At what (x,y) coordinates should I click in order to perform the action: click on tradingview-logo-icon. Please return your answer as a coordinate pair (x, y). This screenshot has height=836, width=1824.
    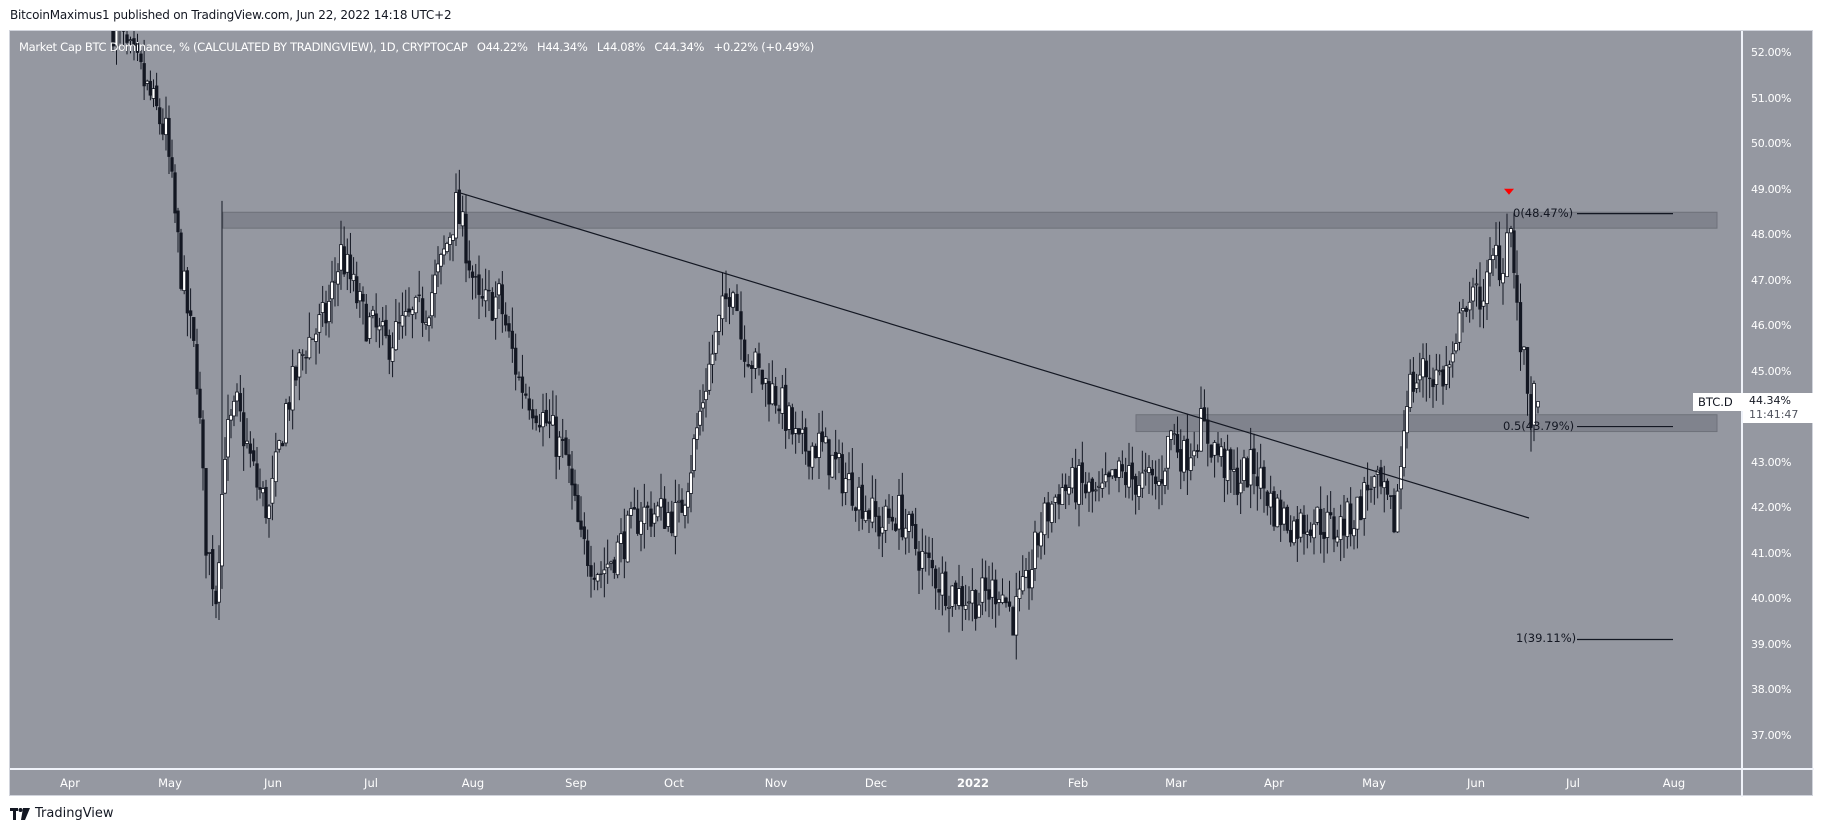
    Looking at the image, I should click on (20, 813).